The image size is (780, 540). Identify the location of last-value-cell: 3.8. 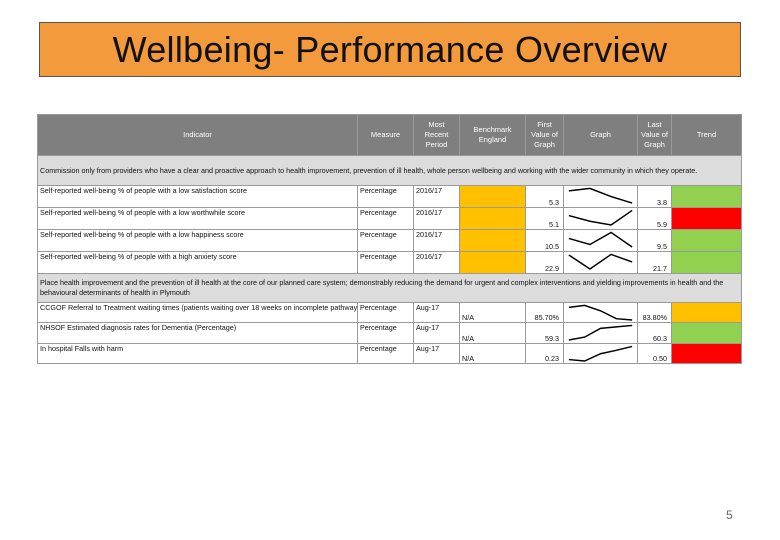
(654, 196).